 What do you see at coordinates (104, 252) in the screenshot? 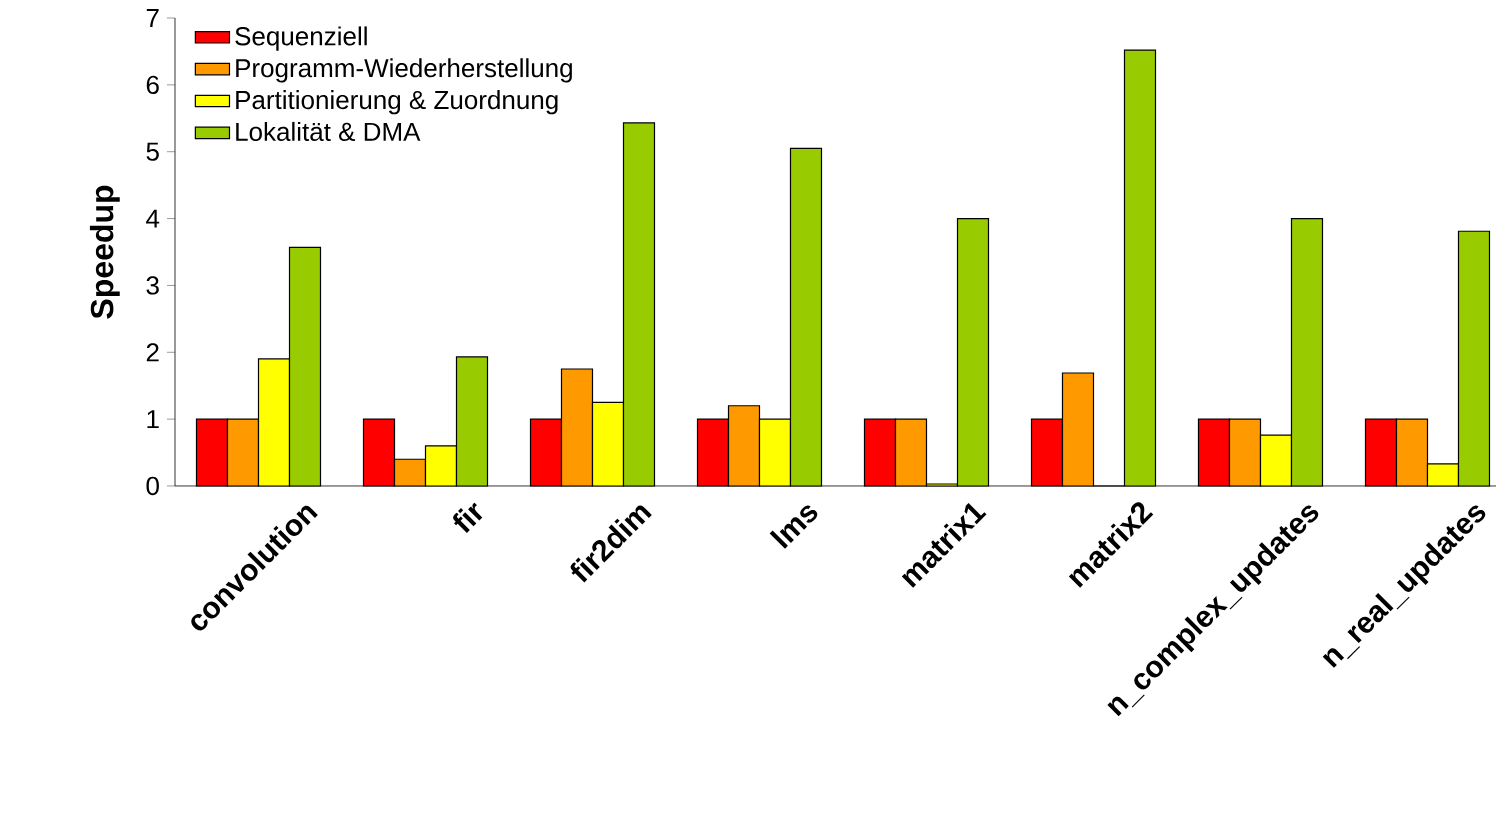
I see `y-axis-title: Speedup` at bounding box center [104, 252].